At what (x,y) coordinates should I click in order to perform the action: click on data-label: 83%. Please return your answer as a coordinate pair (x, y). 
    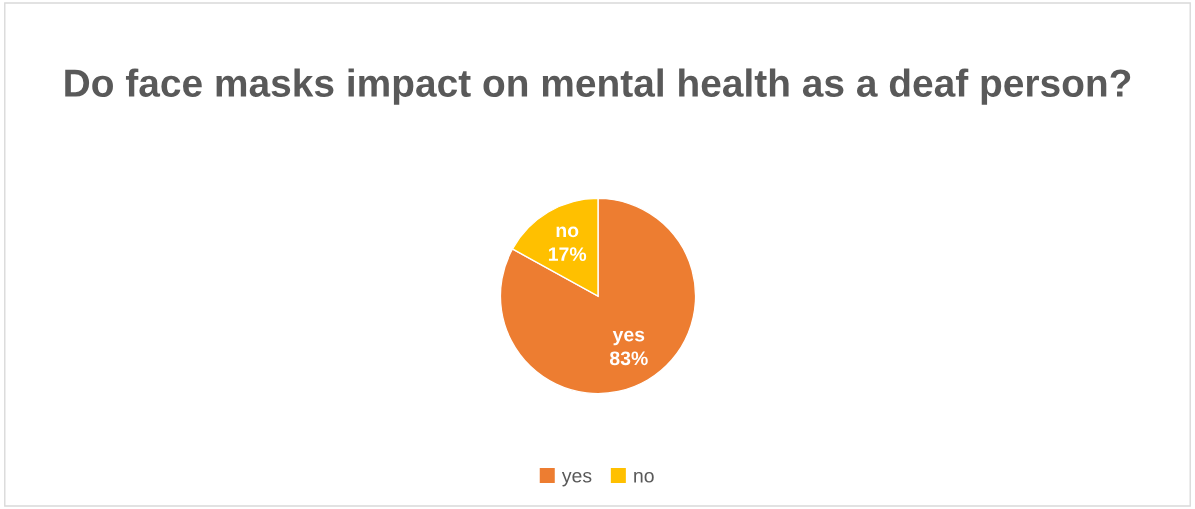
    Looking at the image, I should click on (628, 358).